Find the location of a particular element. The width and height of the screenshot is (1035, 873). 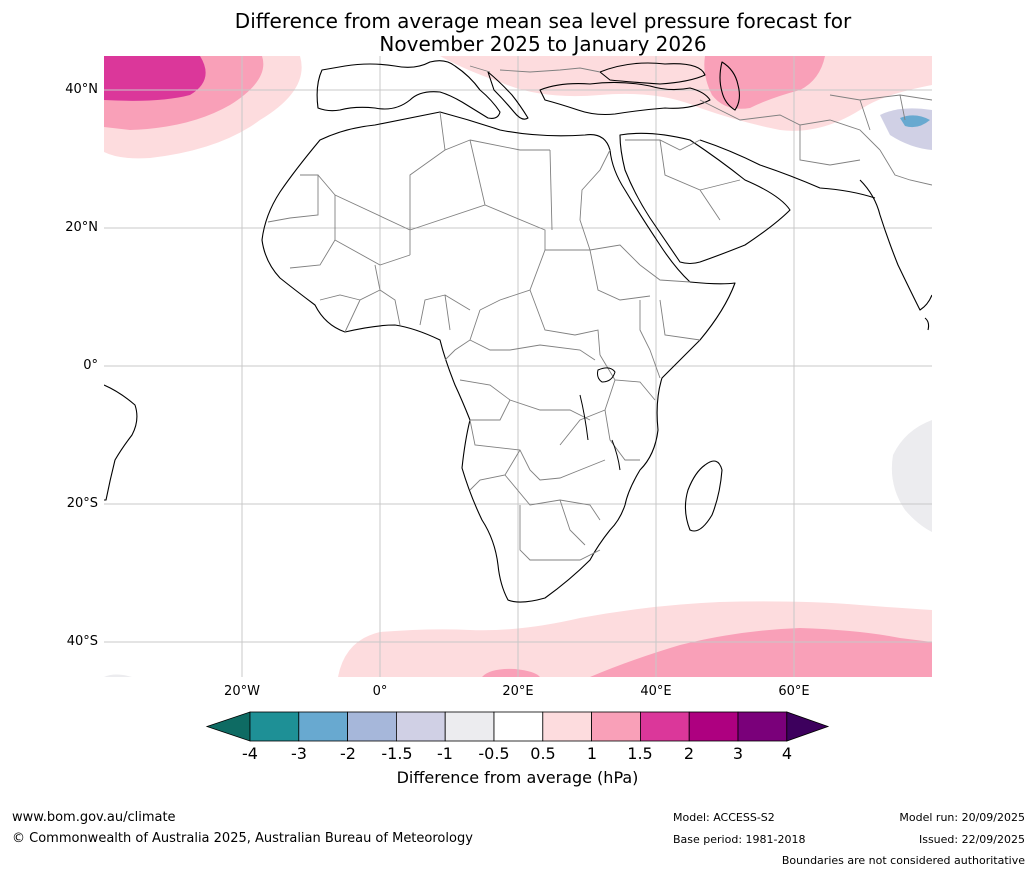

italy-coastline is located at coordinates (508, 95).